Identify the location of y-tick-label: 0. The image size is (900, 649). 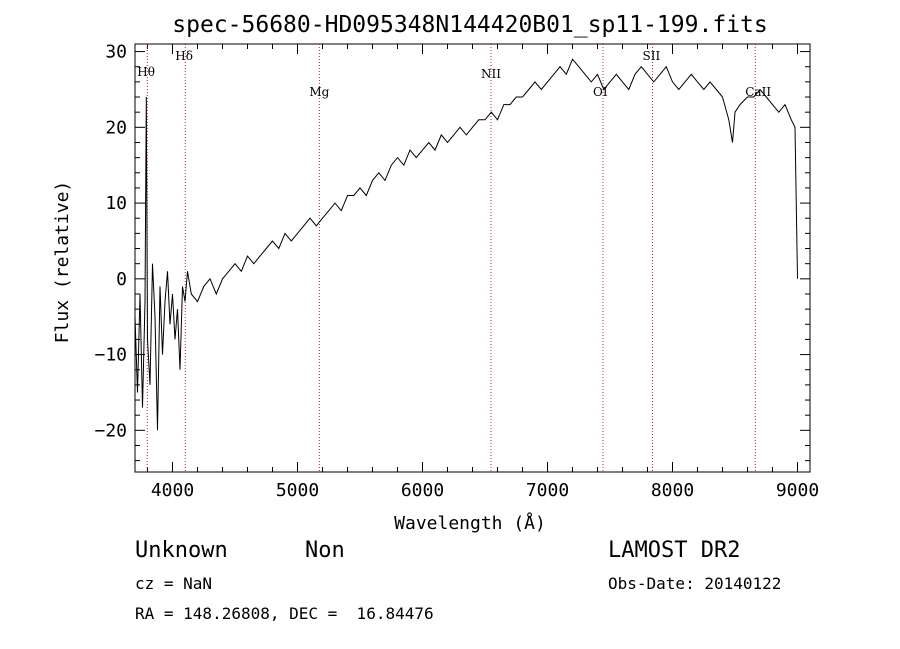
(121, 279).